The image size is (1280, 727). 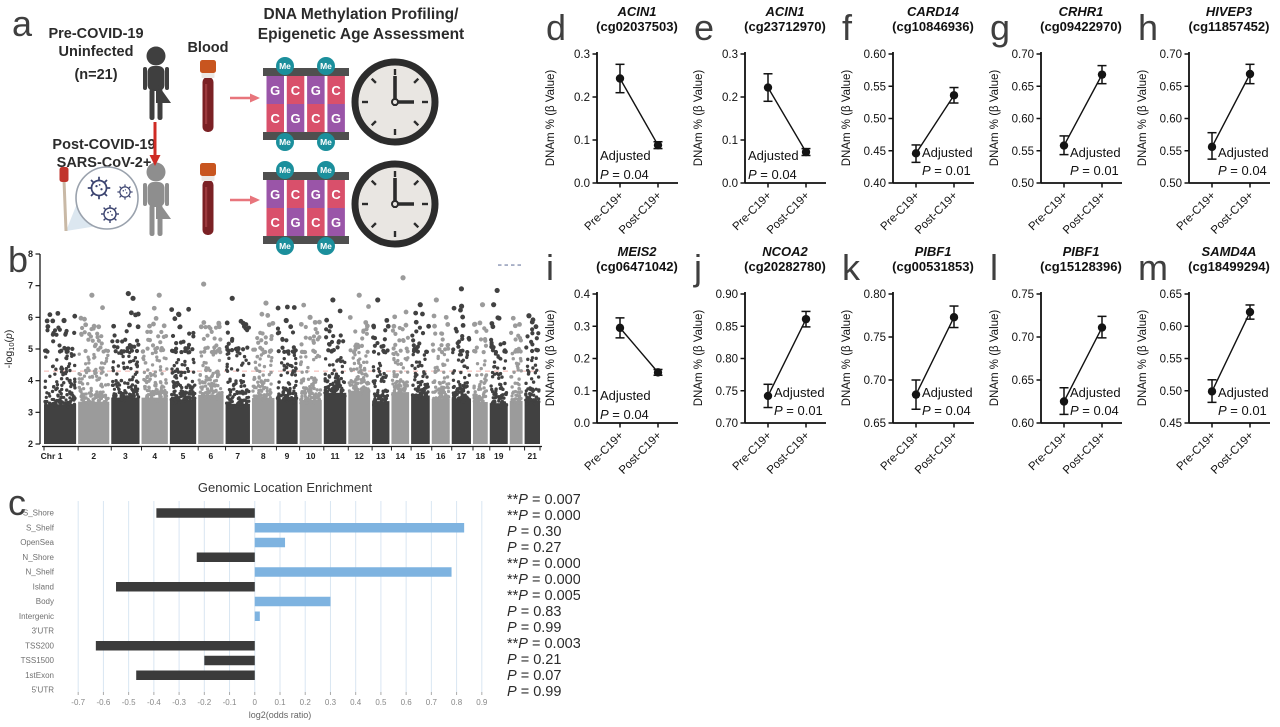 I want to click on panel-letter-l: l, so click(x=994, y=267).